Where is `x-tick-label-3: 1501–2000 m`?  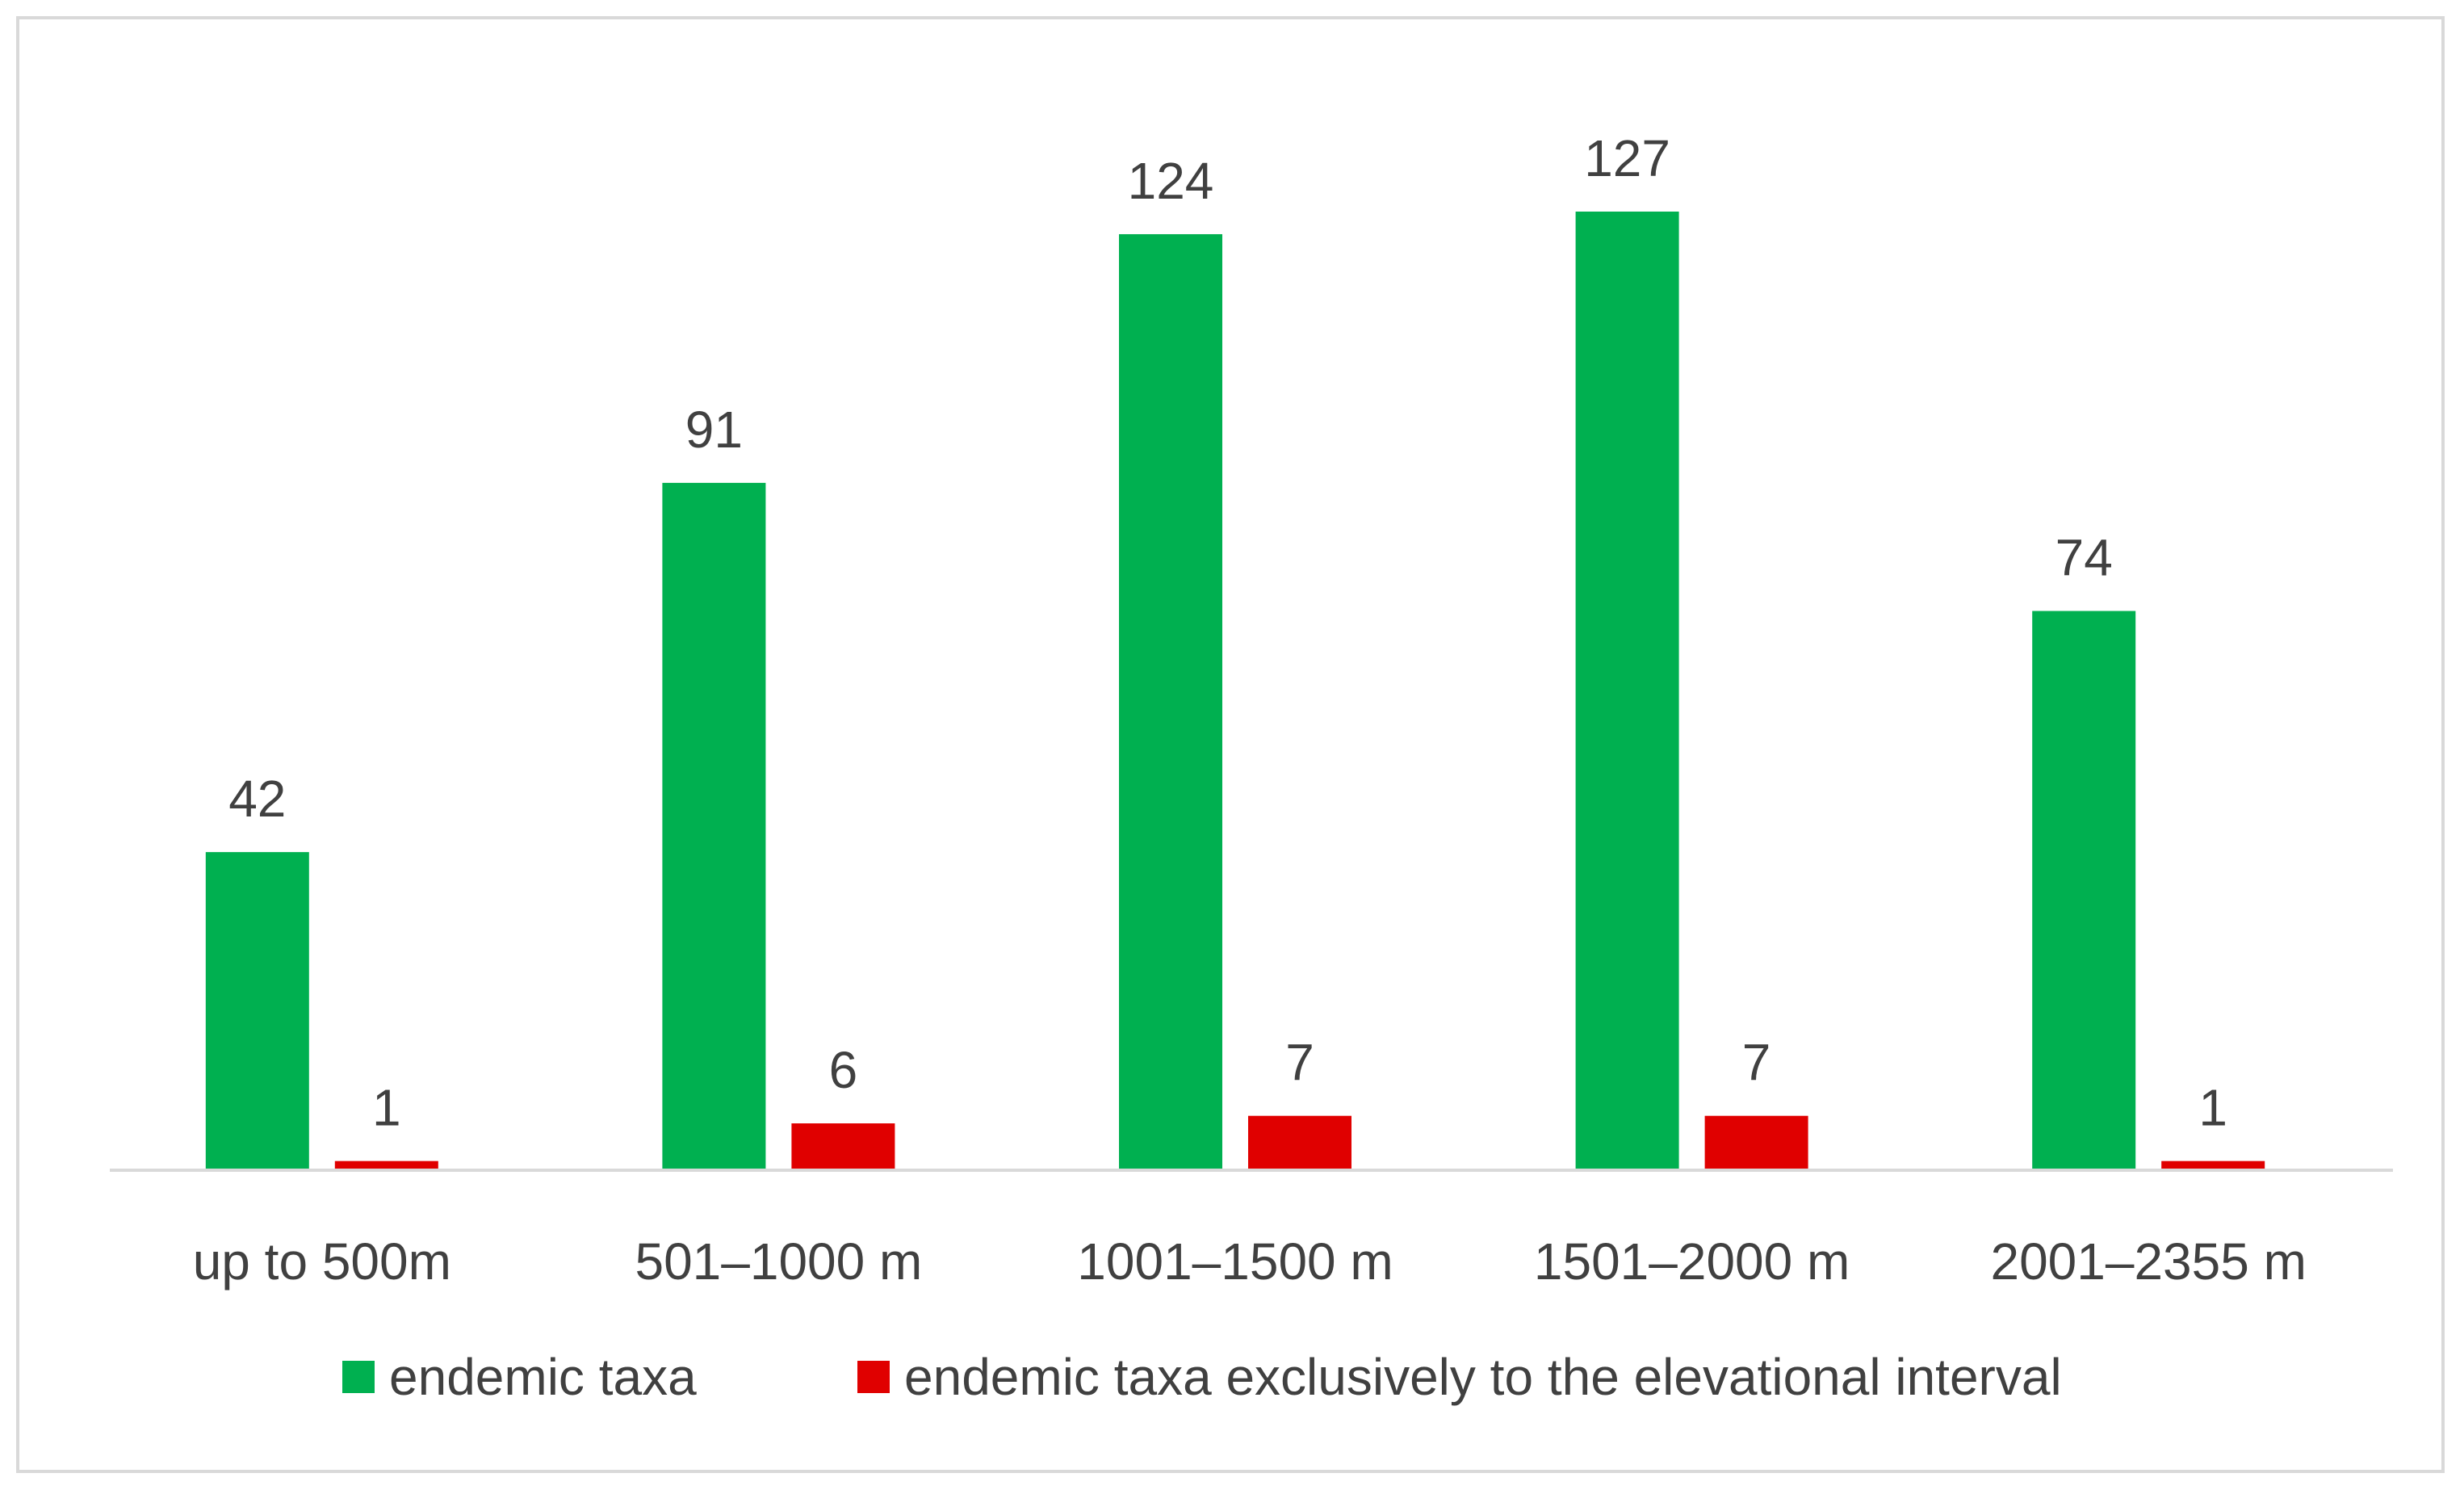 x-tick-label-3: 1501–2000 m is located at coordinates (1692, 1261).